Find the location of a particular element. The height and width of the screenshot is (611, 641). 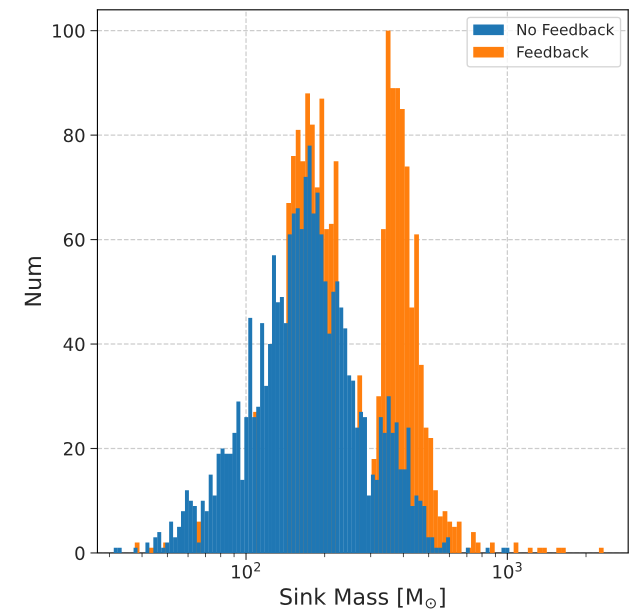

x-tick-label: 10$^{2}$ is located at coordinates (246, 570).